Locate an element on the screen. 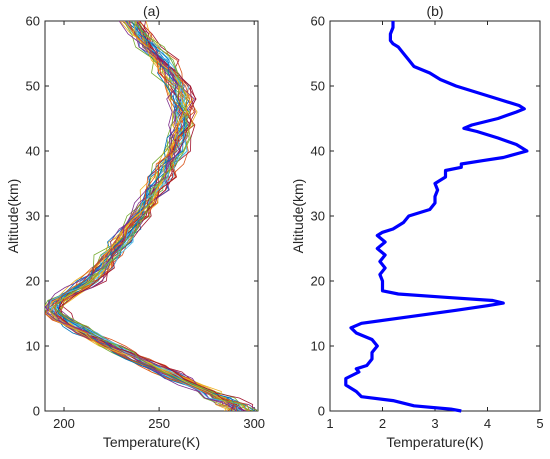 Image resolution: width=550 pixels, height=459 pixels. x-tick-label: 3 is located at coordinates (434, 423).